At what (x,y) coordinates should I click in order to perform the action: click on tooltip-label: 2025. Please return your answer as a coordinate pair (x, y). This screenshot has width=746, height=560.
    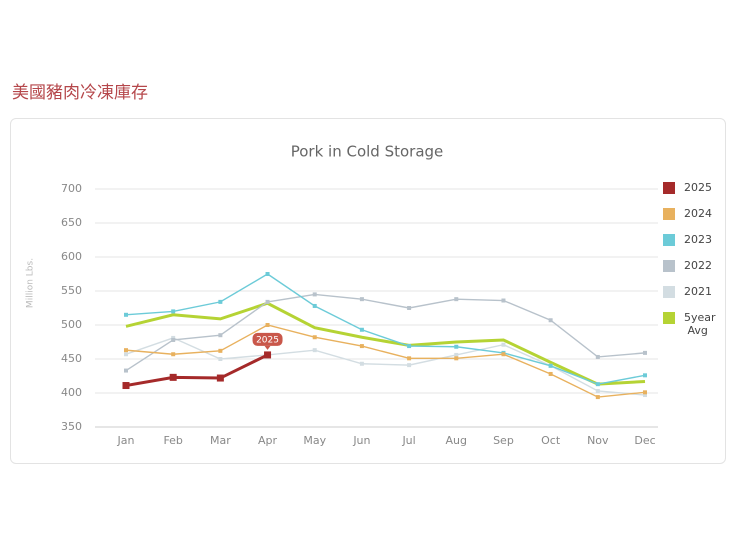
    Looking at the image, I should click on (267, 340).